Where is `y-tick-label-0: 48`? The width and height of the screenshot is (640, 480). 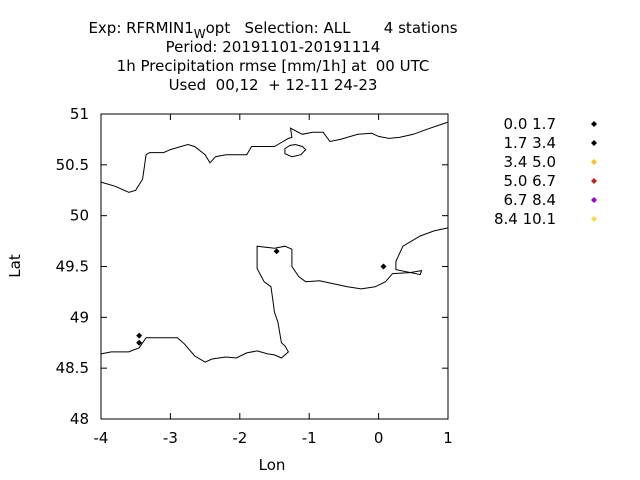
y-tick-label-0: 48 is located at coordinates (79, 419).